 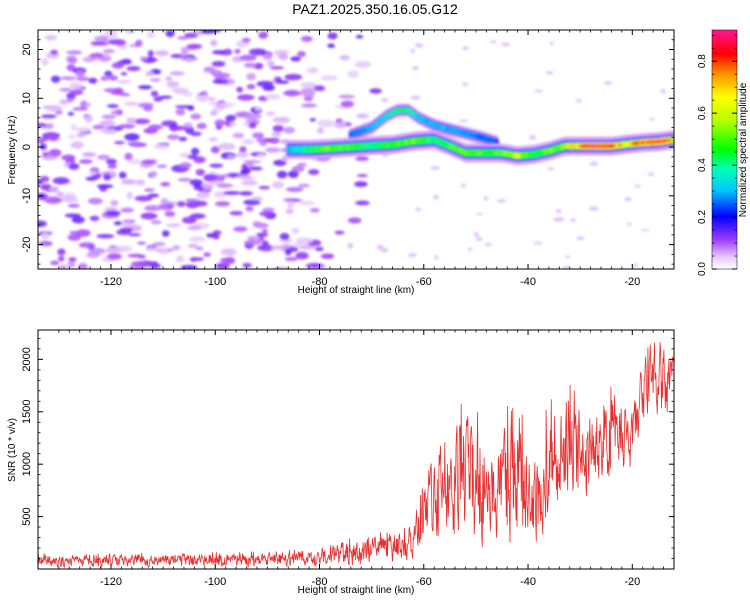 I want to click on x-tick-label: -20, so click(x=632, y=282).